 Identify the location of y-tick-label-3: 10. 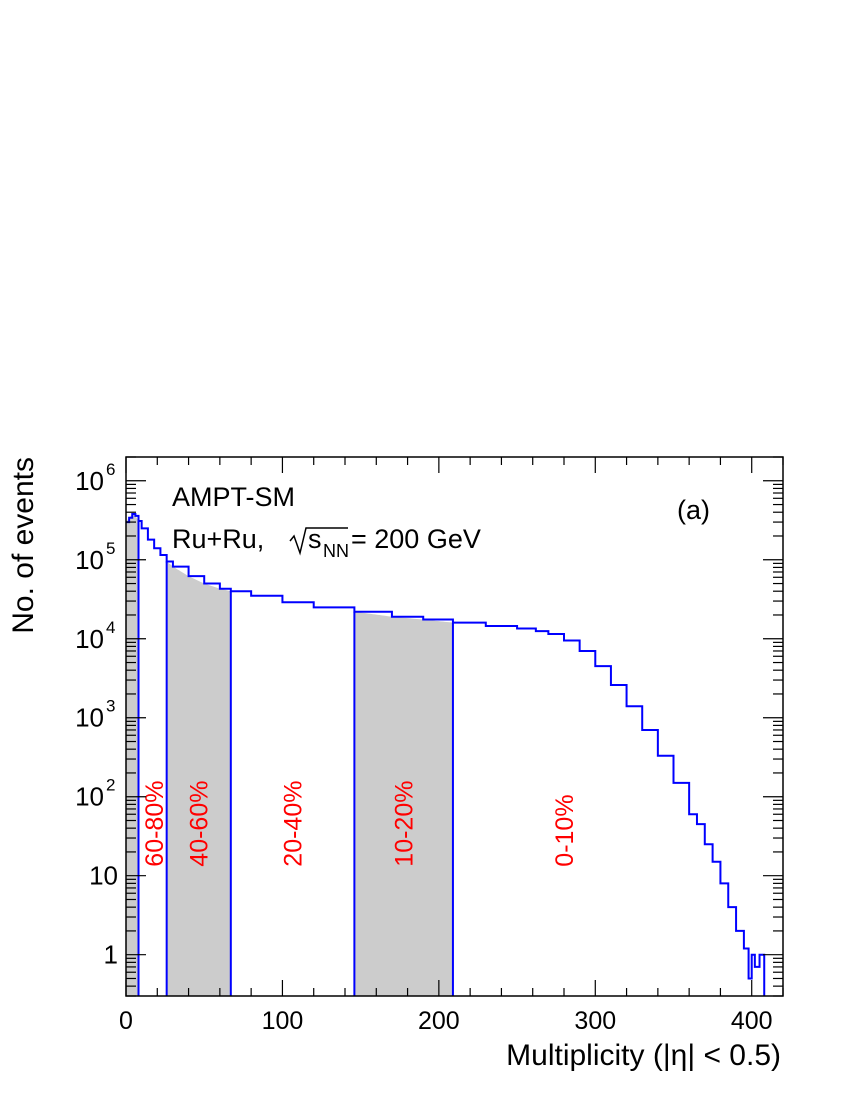
(89, 718).